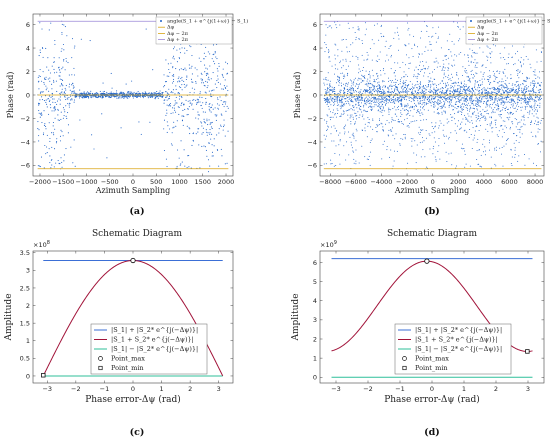 The height and width of the screenshot is (439, 550). I want to click on x-tick-label: 1, so click(162, 389).